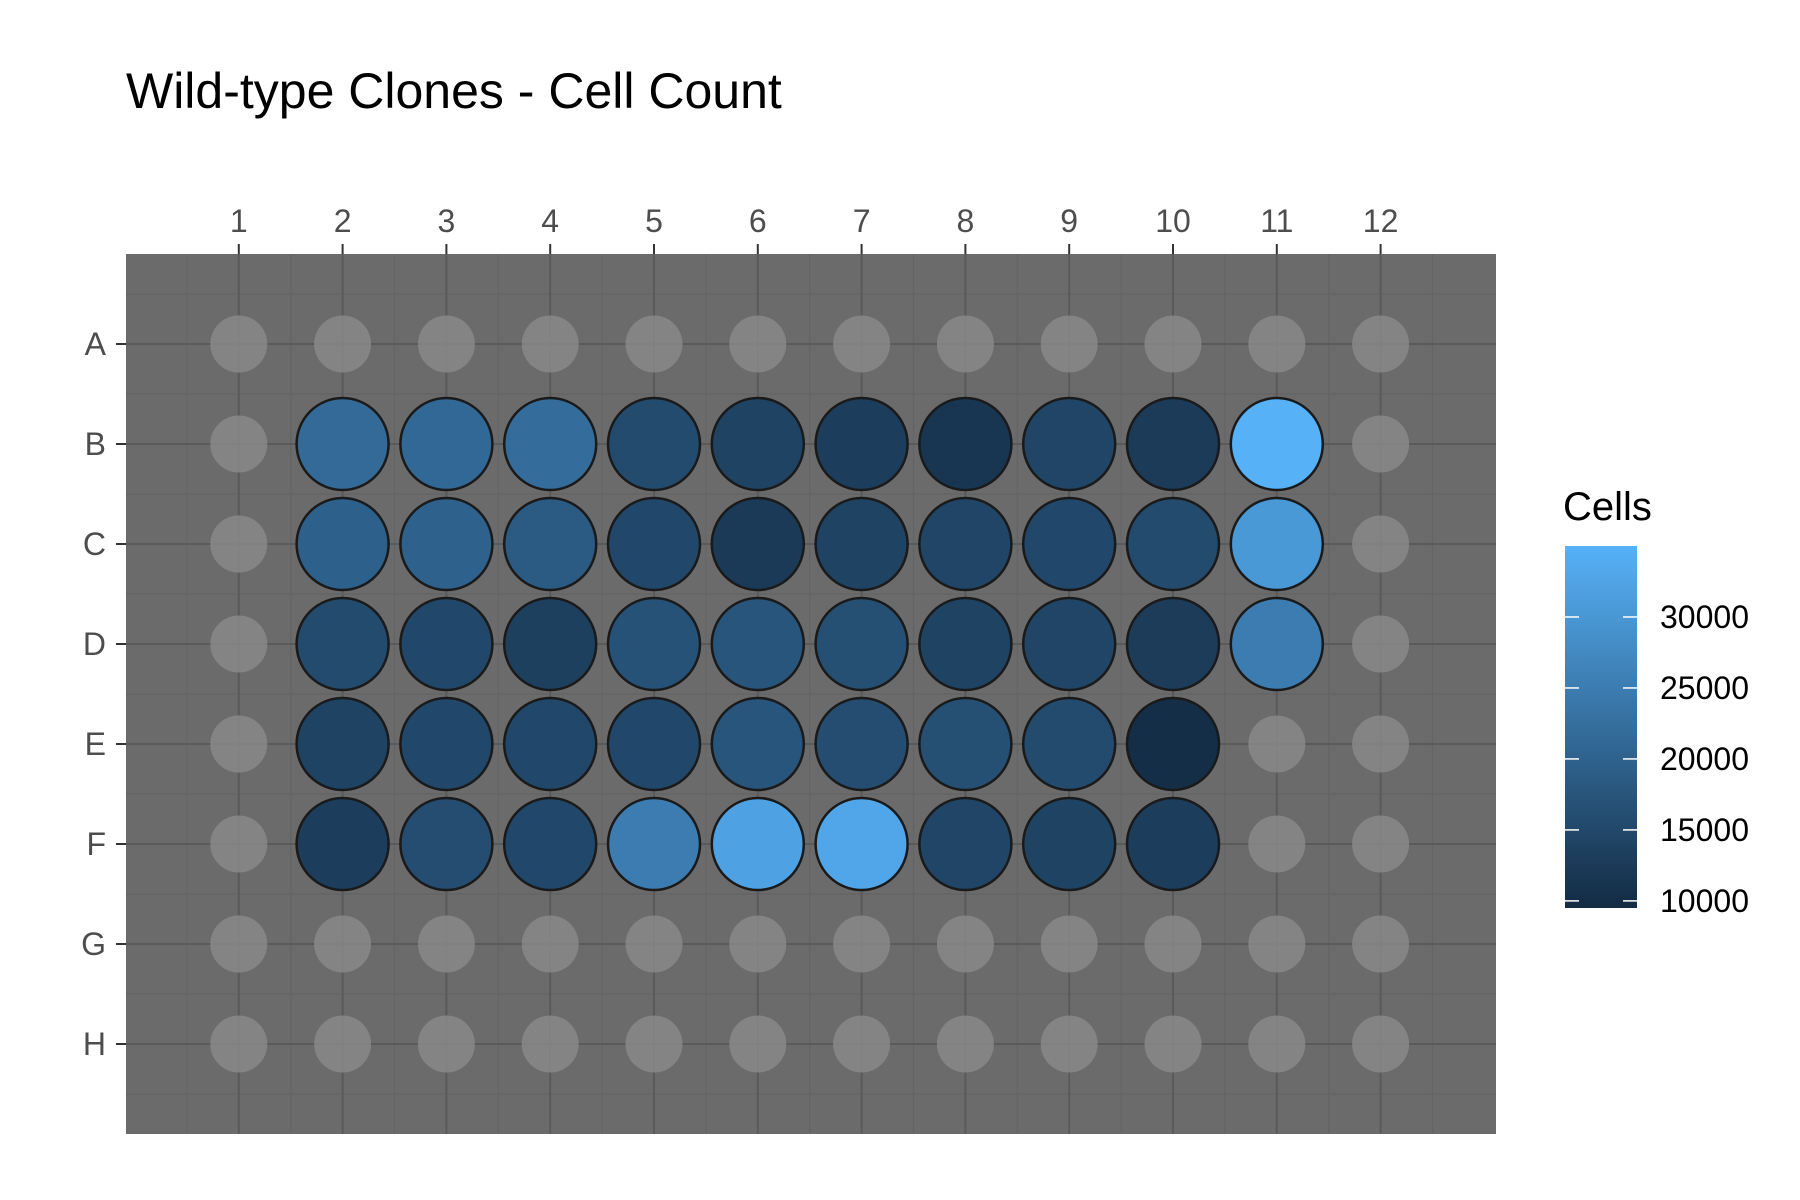 This screenshot has height=1200, width=1800. Describe the element at coordinates (446, 844) in the screenshot. I see `well-F3` at that location.